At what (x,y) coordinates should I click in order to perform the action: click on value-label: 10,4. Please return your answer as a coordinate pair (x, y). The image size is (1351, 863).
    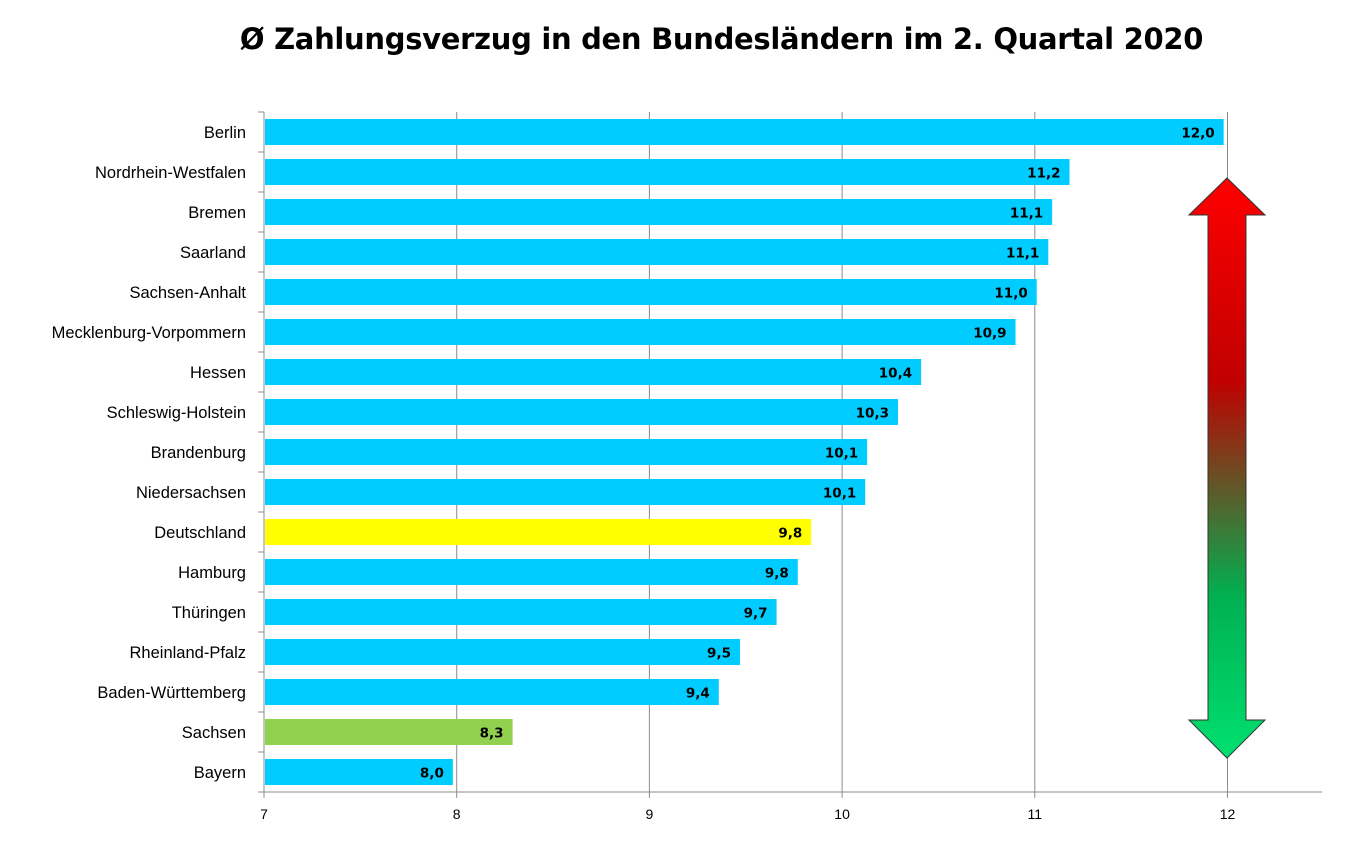
    Looking at the image, I should click on (895, 374).